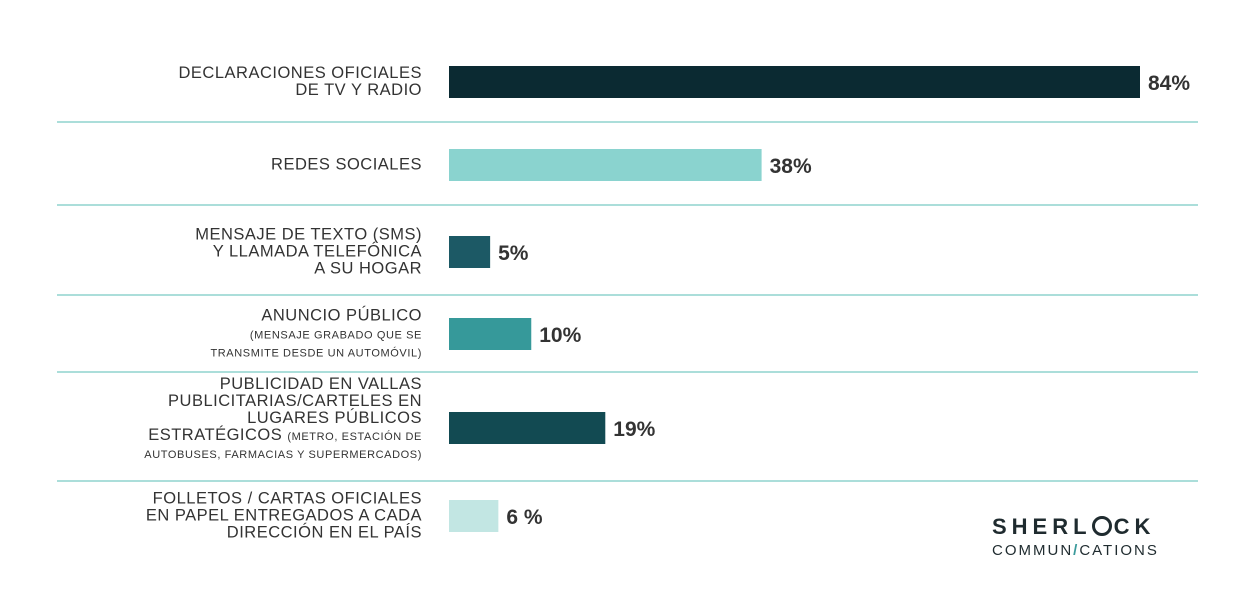 The height and width of the screenshot is (601, 1241). Describe the element at coordinates (1101, 526) in the screenshot. I see `magnifier-o-icon` at that location.